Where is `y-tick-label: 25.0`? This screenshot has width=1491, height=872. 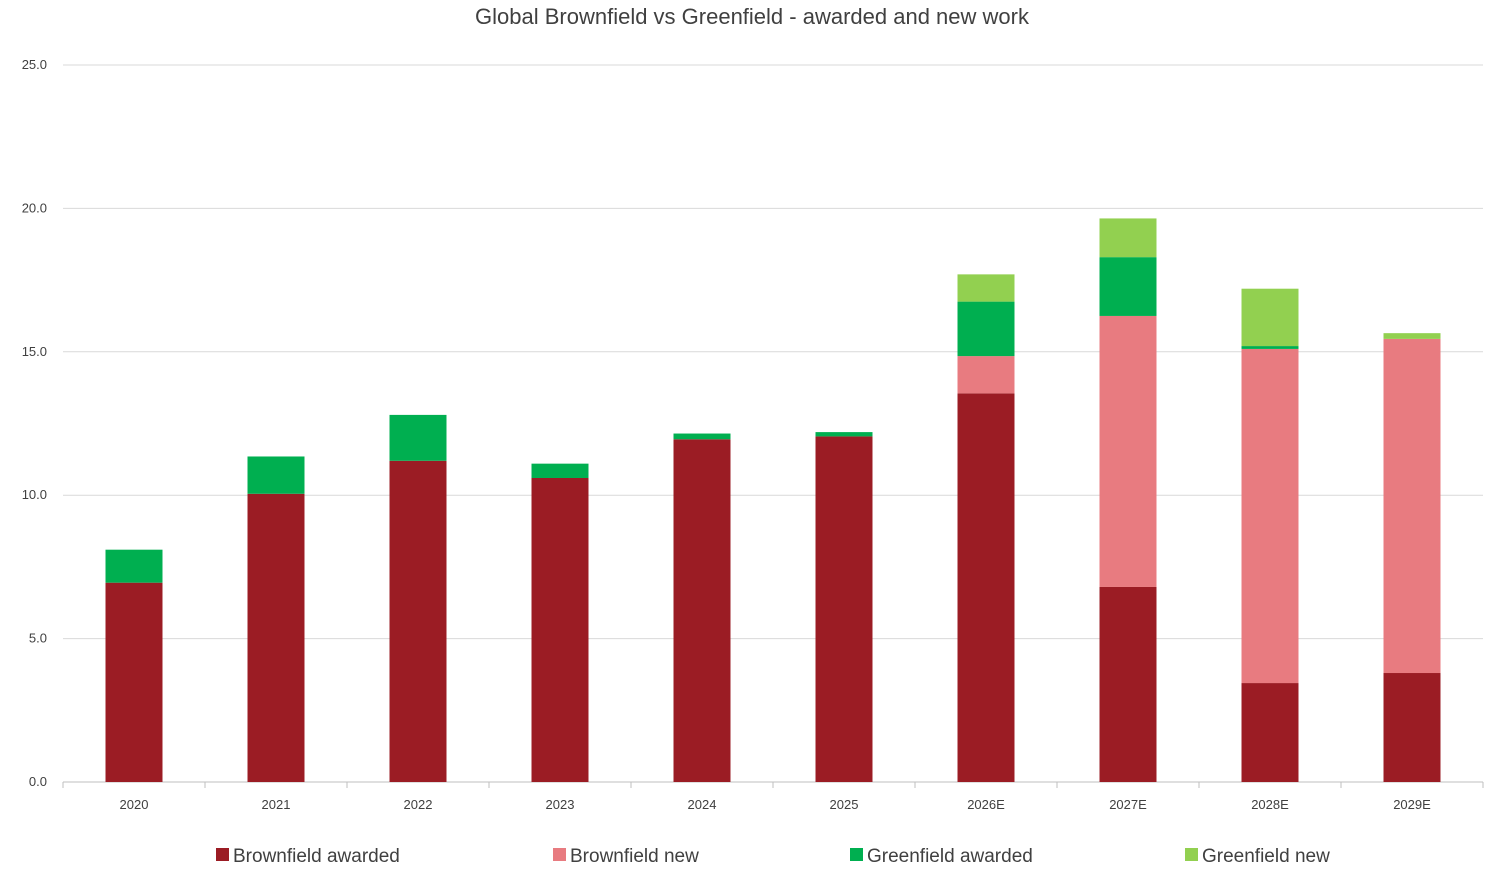 y-tick-label: 25.0 is located at coordinates (34, 64).